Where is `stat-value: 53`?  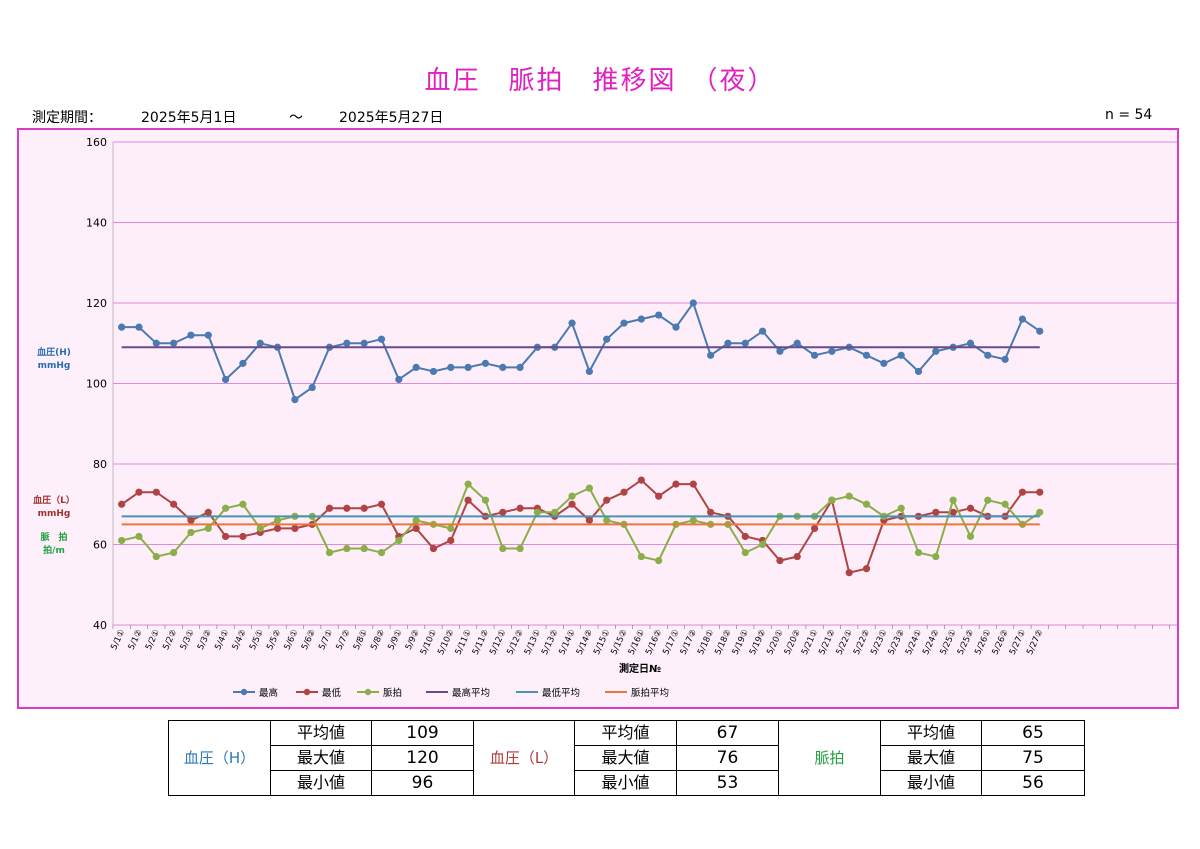
stat-value: 53 is located at coordinates (727, 783).